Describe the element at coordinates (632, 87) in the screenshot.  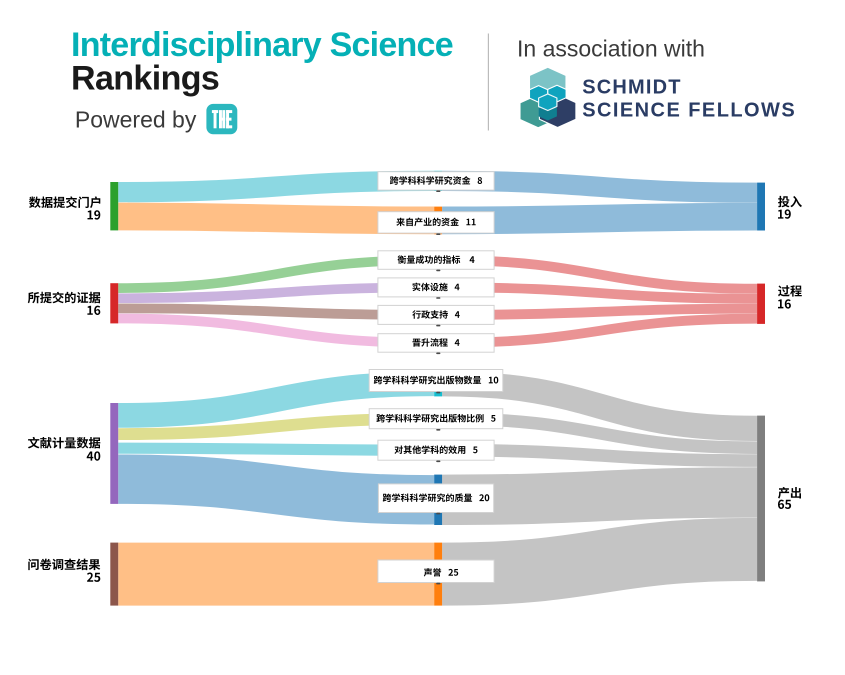
I see `svg-text: SCHMIDT` at that location.